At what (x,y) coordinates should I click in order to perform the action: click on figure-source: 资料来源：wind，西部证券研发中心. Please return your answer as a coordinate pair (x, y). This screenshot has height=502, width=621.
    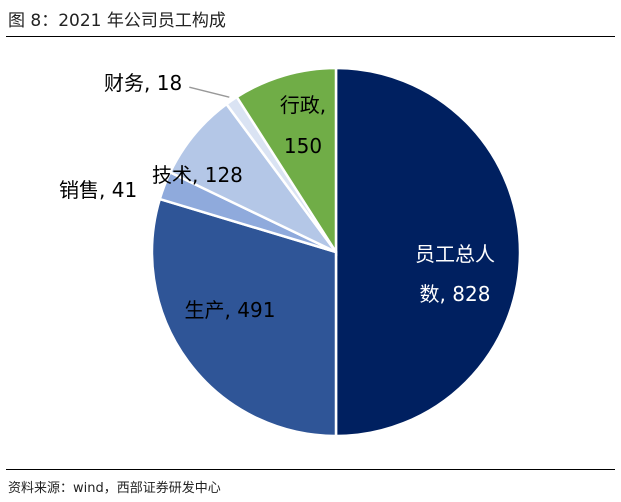
    Looking at the image, I should click on (114, 488).